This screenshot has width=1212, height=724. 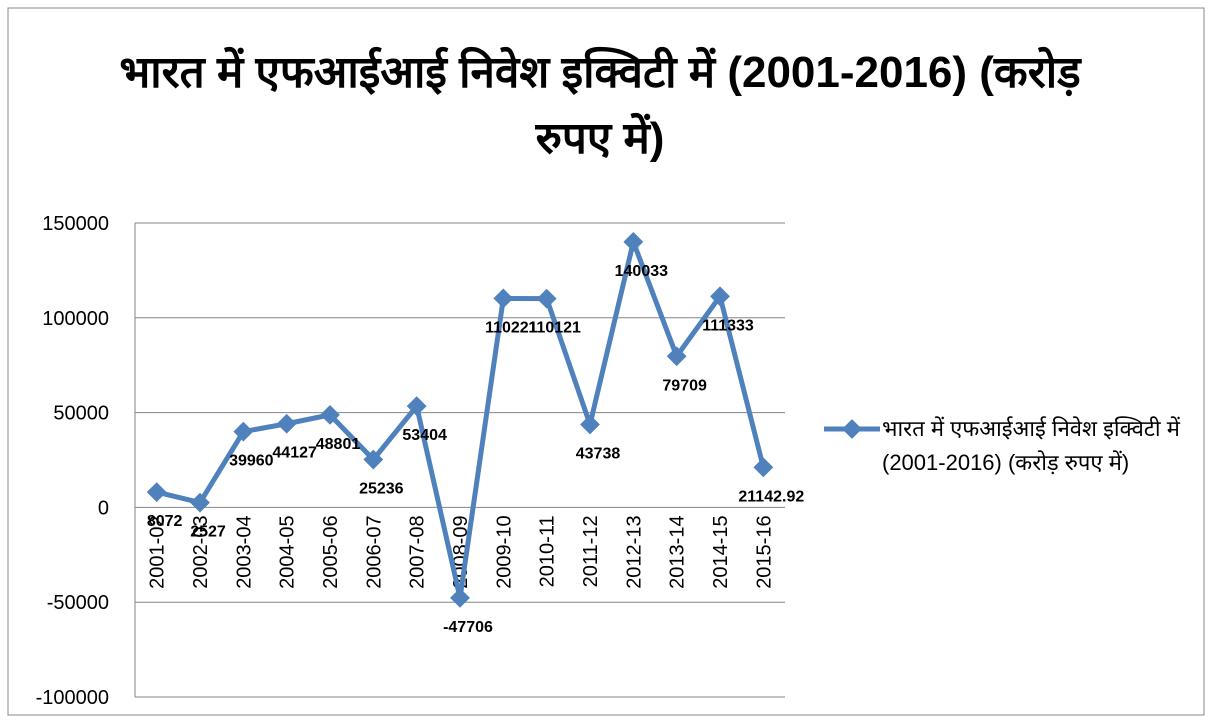 I want to click on data-label: -47706, so click(x=468, y=627).